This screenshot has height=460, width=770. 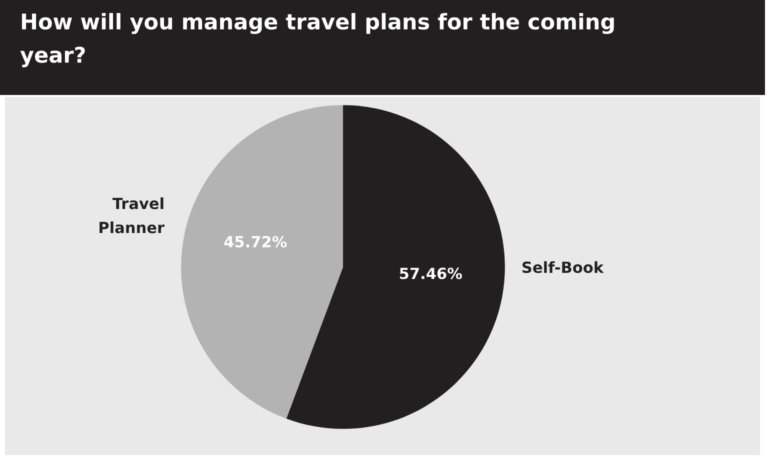 What do you see at coordinates (255, 242) in the screenshot?
I see `data-label: 45.72%` at bounding box center [255, 242].